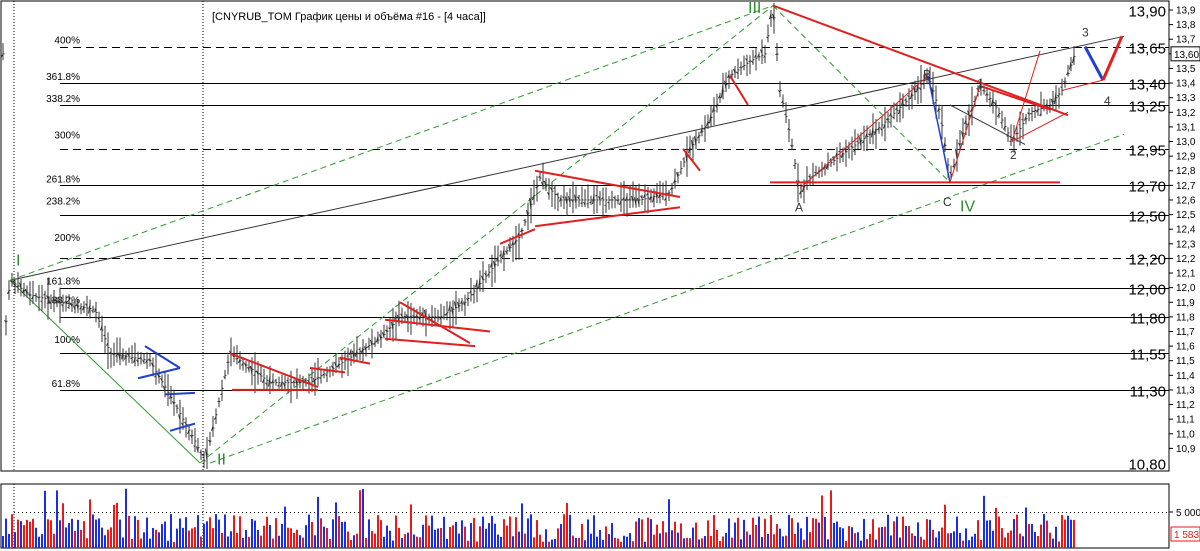 This screenshot has height=551, width=1200. Describe the element at coordinates (1186, 200) in the screenshot. I see `axis-tick-label: 12,6` at that location.